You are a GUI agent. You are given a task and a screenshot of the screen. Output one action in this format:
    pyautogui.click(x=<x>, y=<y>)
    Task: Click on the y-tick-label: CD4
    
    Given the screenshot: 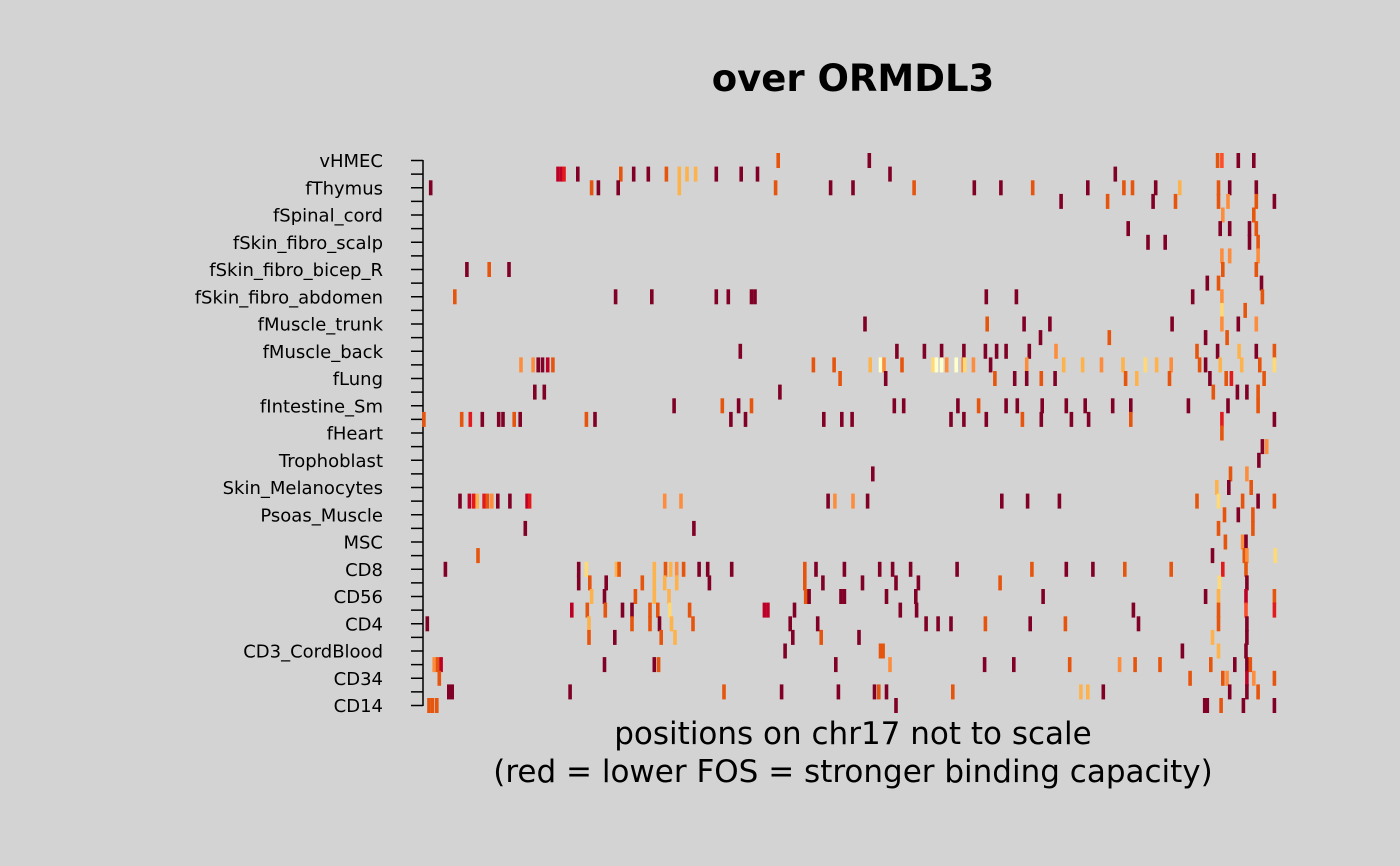 What is the action you would take?
    pyautogui.click(x=364, y=624)
    